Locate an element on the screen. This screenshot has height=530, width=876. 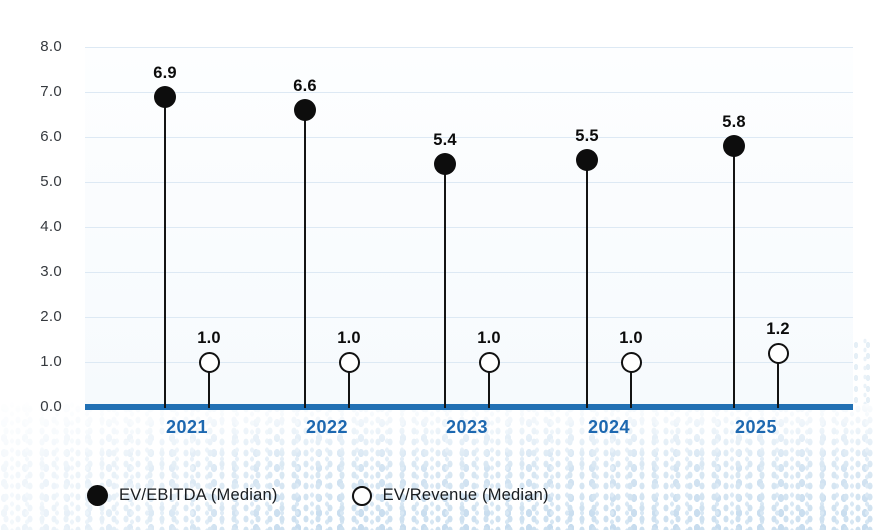
value-label: 6.9 is located at coordinates (165, 72).